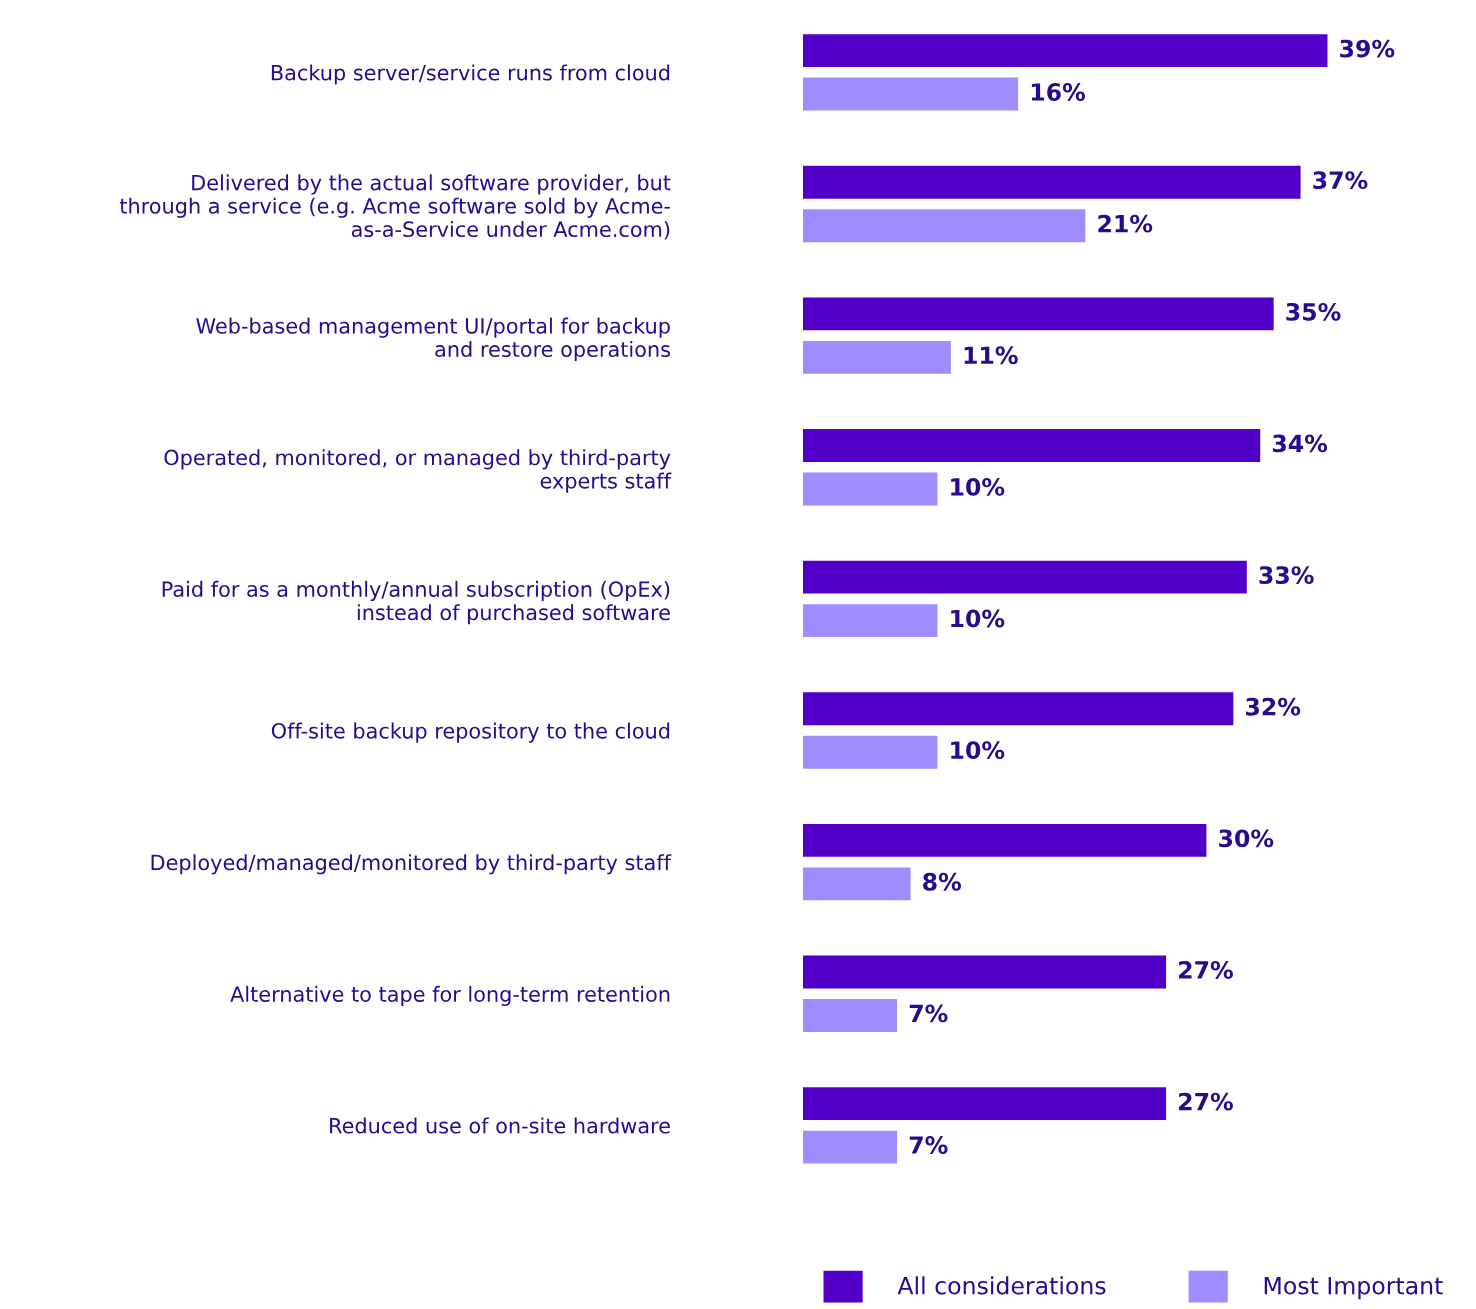 This screenshot has height=1309, width=1476. I want to click on data-label: 39%, so click(1367, 48).